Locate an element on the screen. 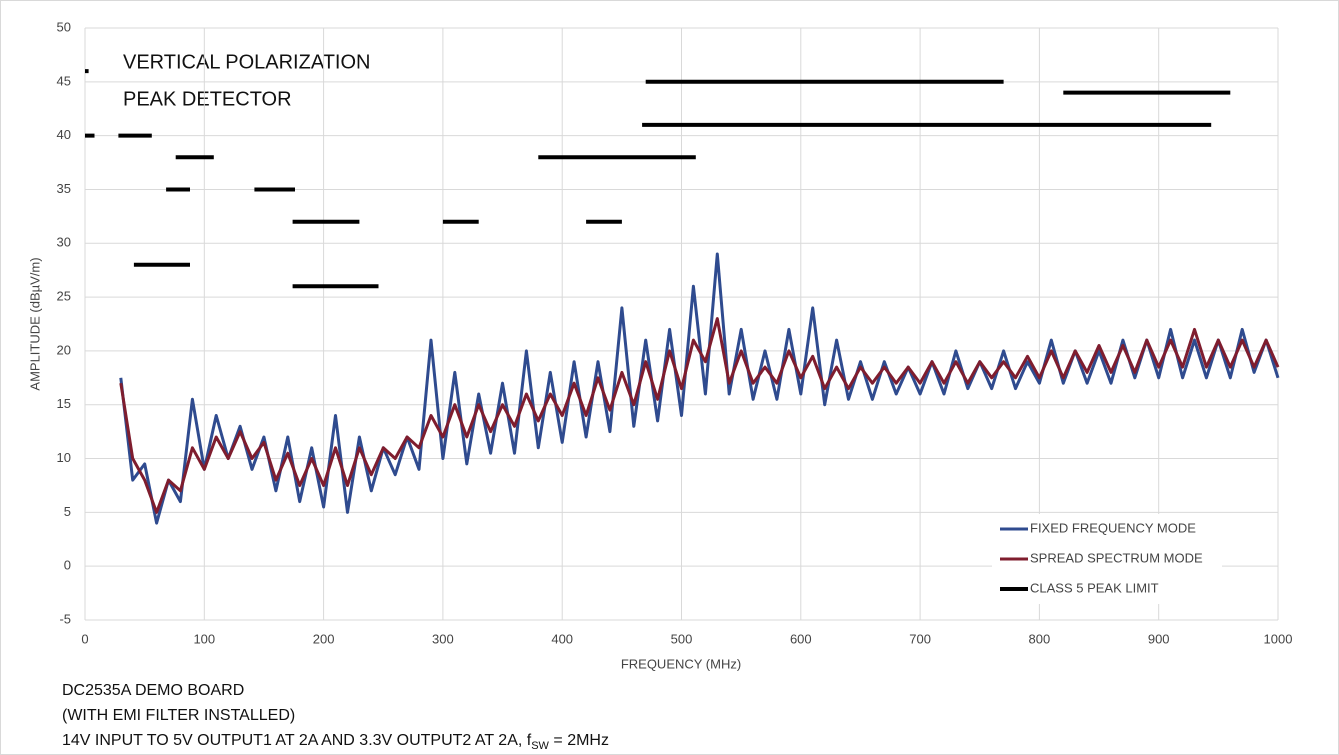 The image size is (1339, 755). note: (WITH EMI FILTER INSTALLED) is located at coordinates (178, 715).